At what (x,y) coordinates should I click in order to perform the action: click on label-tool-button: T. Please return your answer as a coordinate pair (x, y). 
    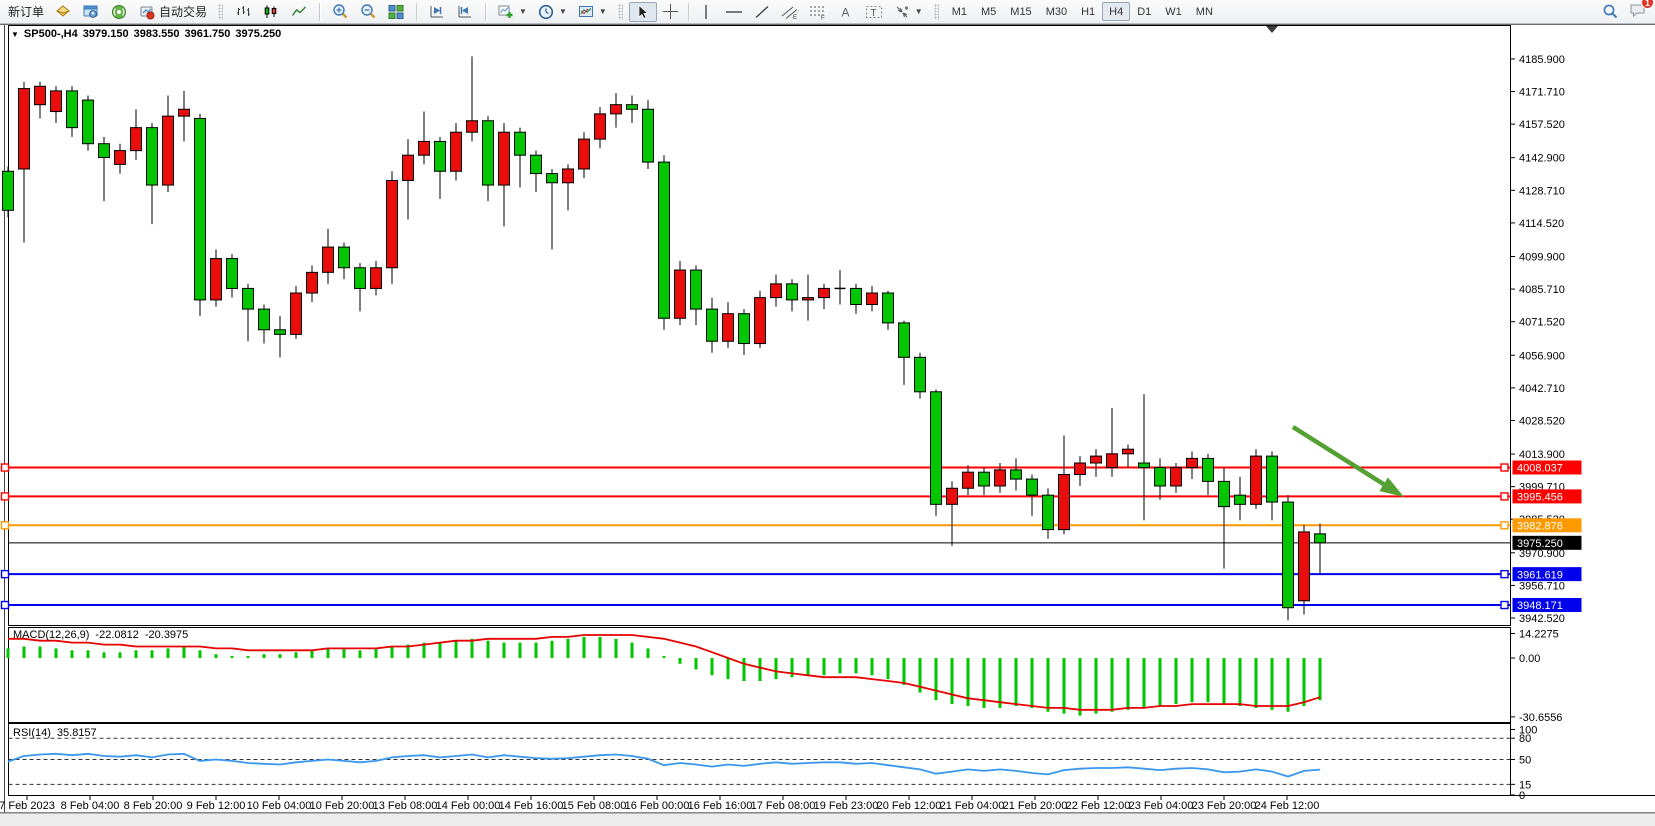
    Looking at the image, I should click on (874, 12).